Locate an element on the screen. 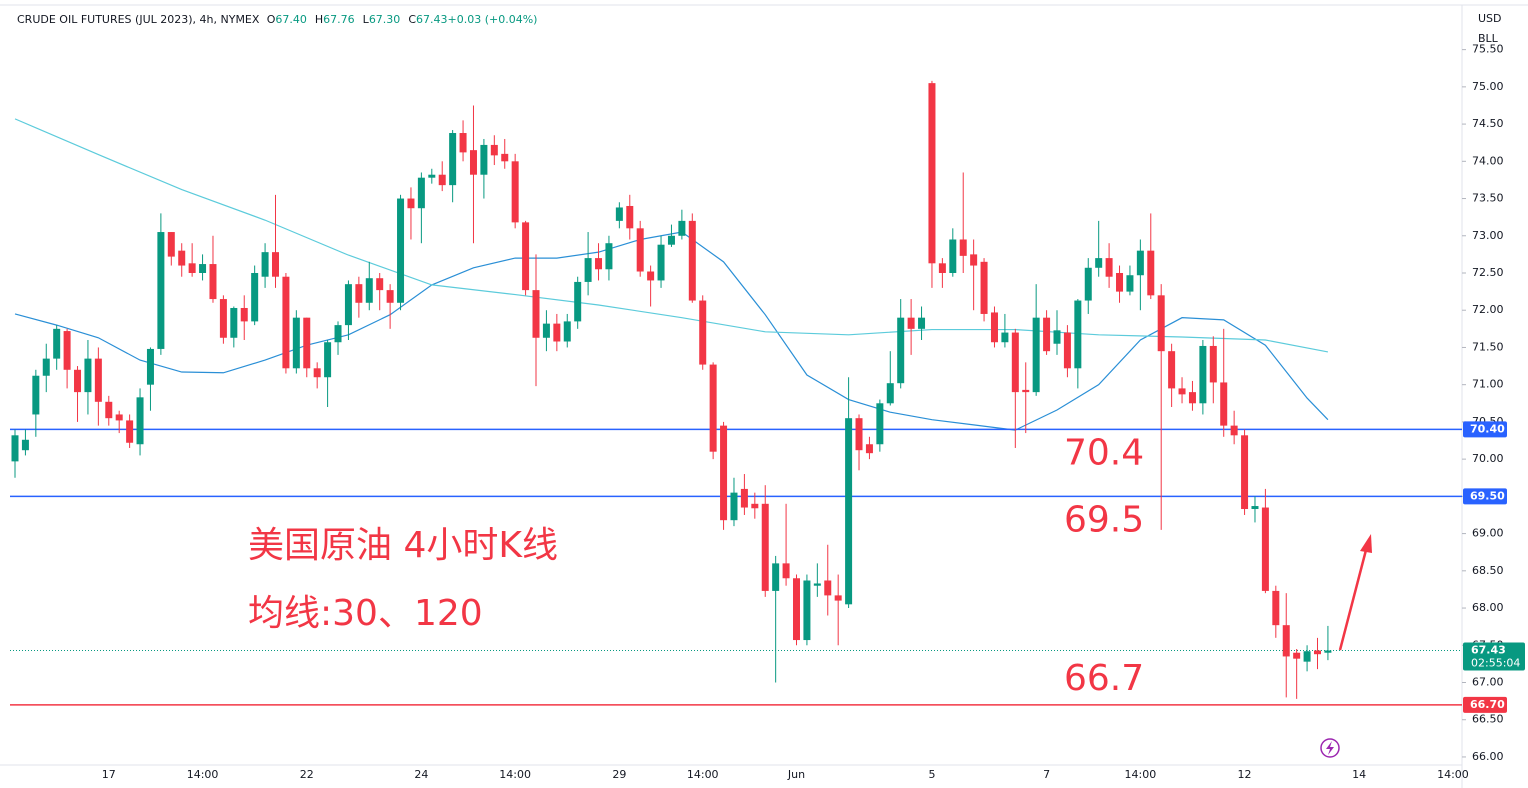 This screenshot has height=788, width=1528. y-tick-label: 72.00 is located at coordinates (1488, 309).